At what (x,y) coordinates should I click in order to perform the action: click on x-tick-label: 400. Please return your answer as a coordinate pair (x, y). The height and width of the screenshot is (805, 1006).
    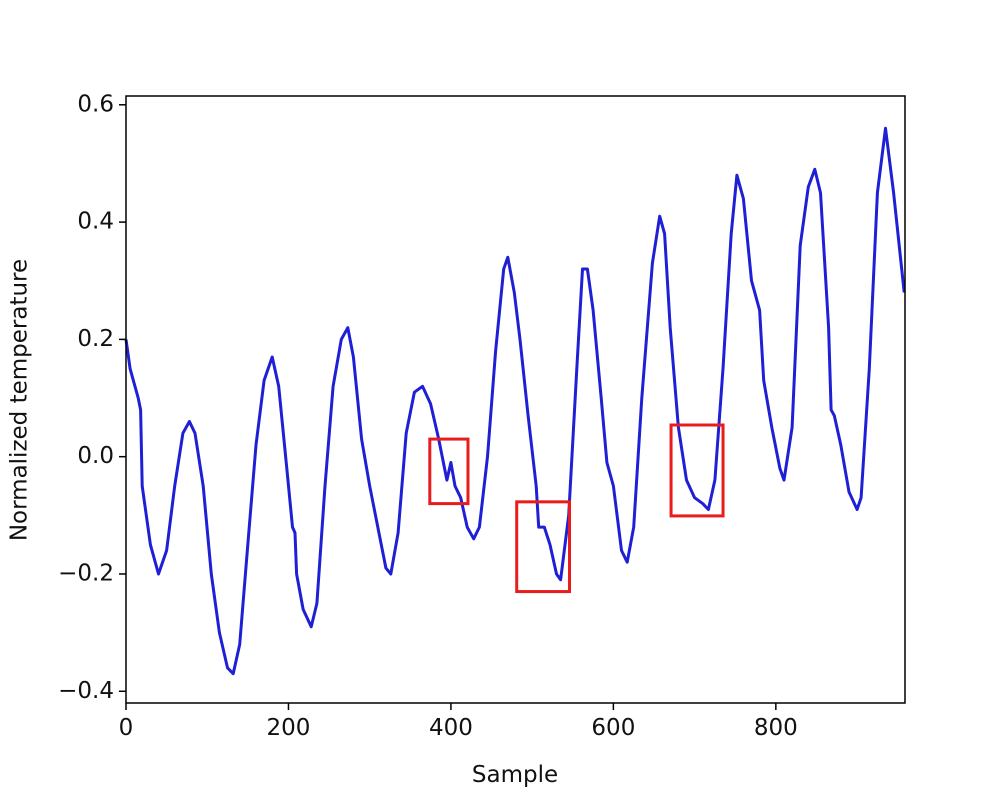
    Looking at the image, I should click on (451, 728).